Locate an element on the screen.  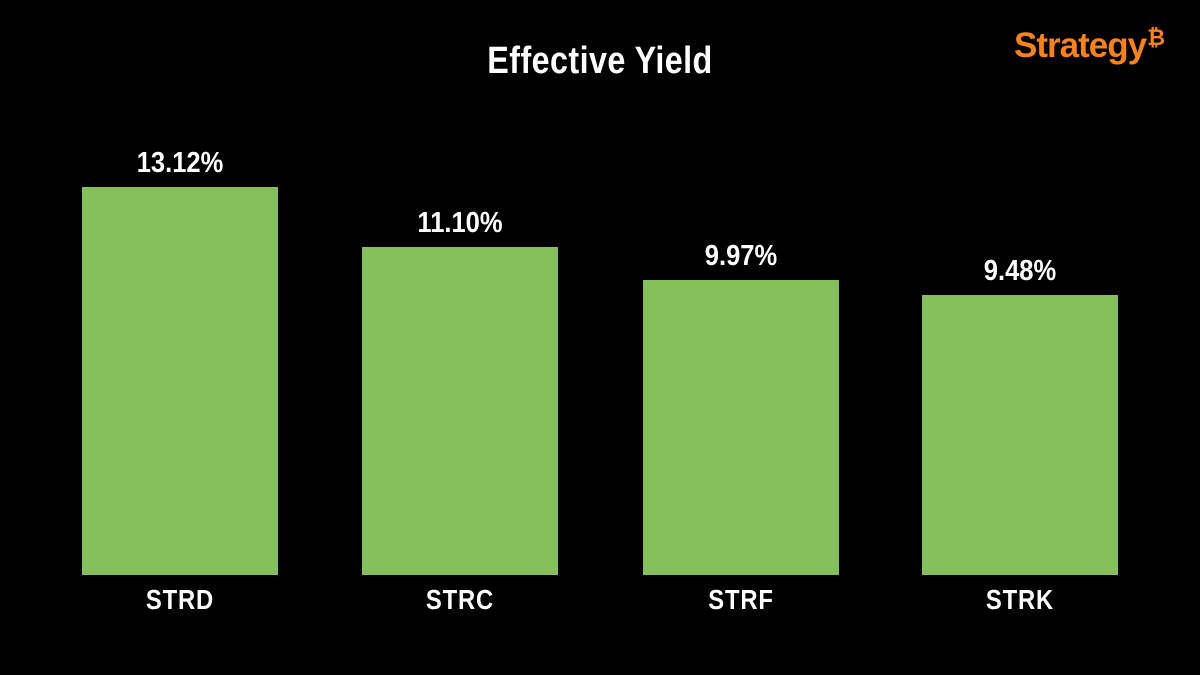
bar-group: 9.97% STRF is located at coordinates (740, 427).